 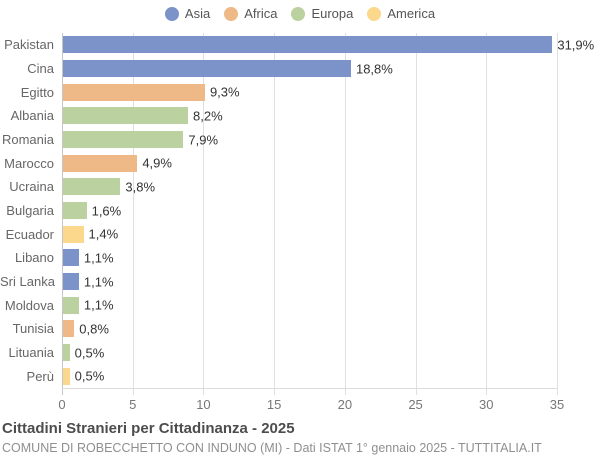 What do you see at coordinates (73, 234) in the screenshot?
I see `bar-ecuador` at bounding box center [73, 234].